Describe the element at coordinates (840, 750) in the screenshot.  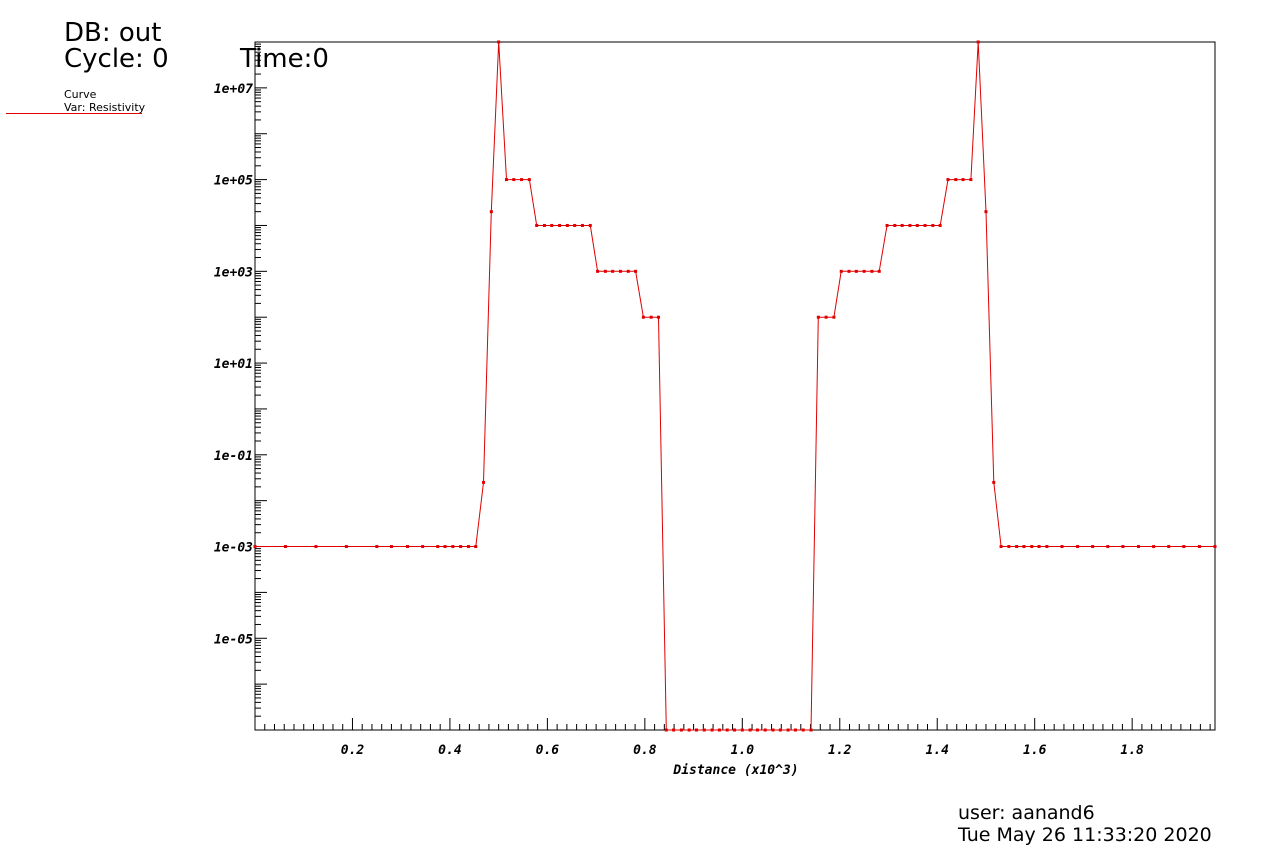
I see `x-tick-label: 1.2` at that location.